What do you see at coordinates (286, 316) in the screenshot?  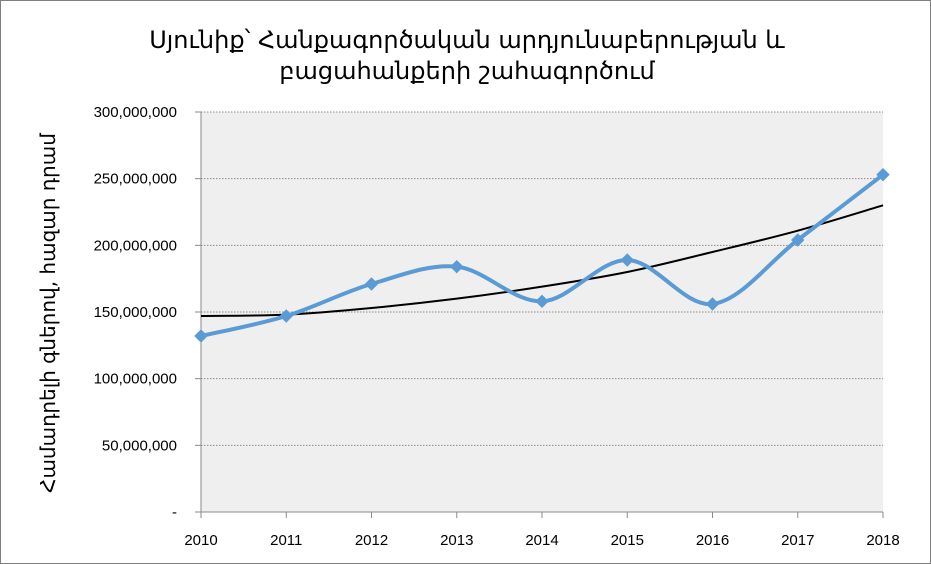 I see `data-point-2011` at bounding box center [286, 316].